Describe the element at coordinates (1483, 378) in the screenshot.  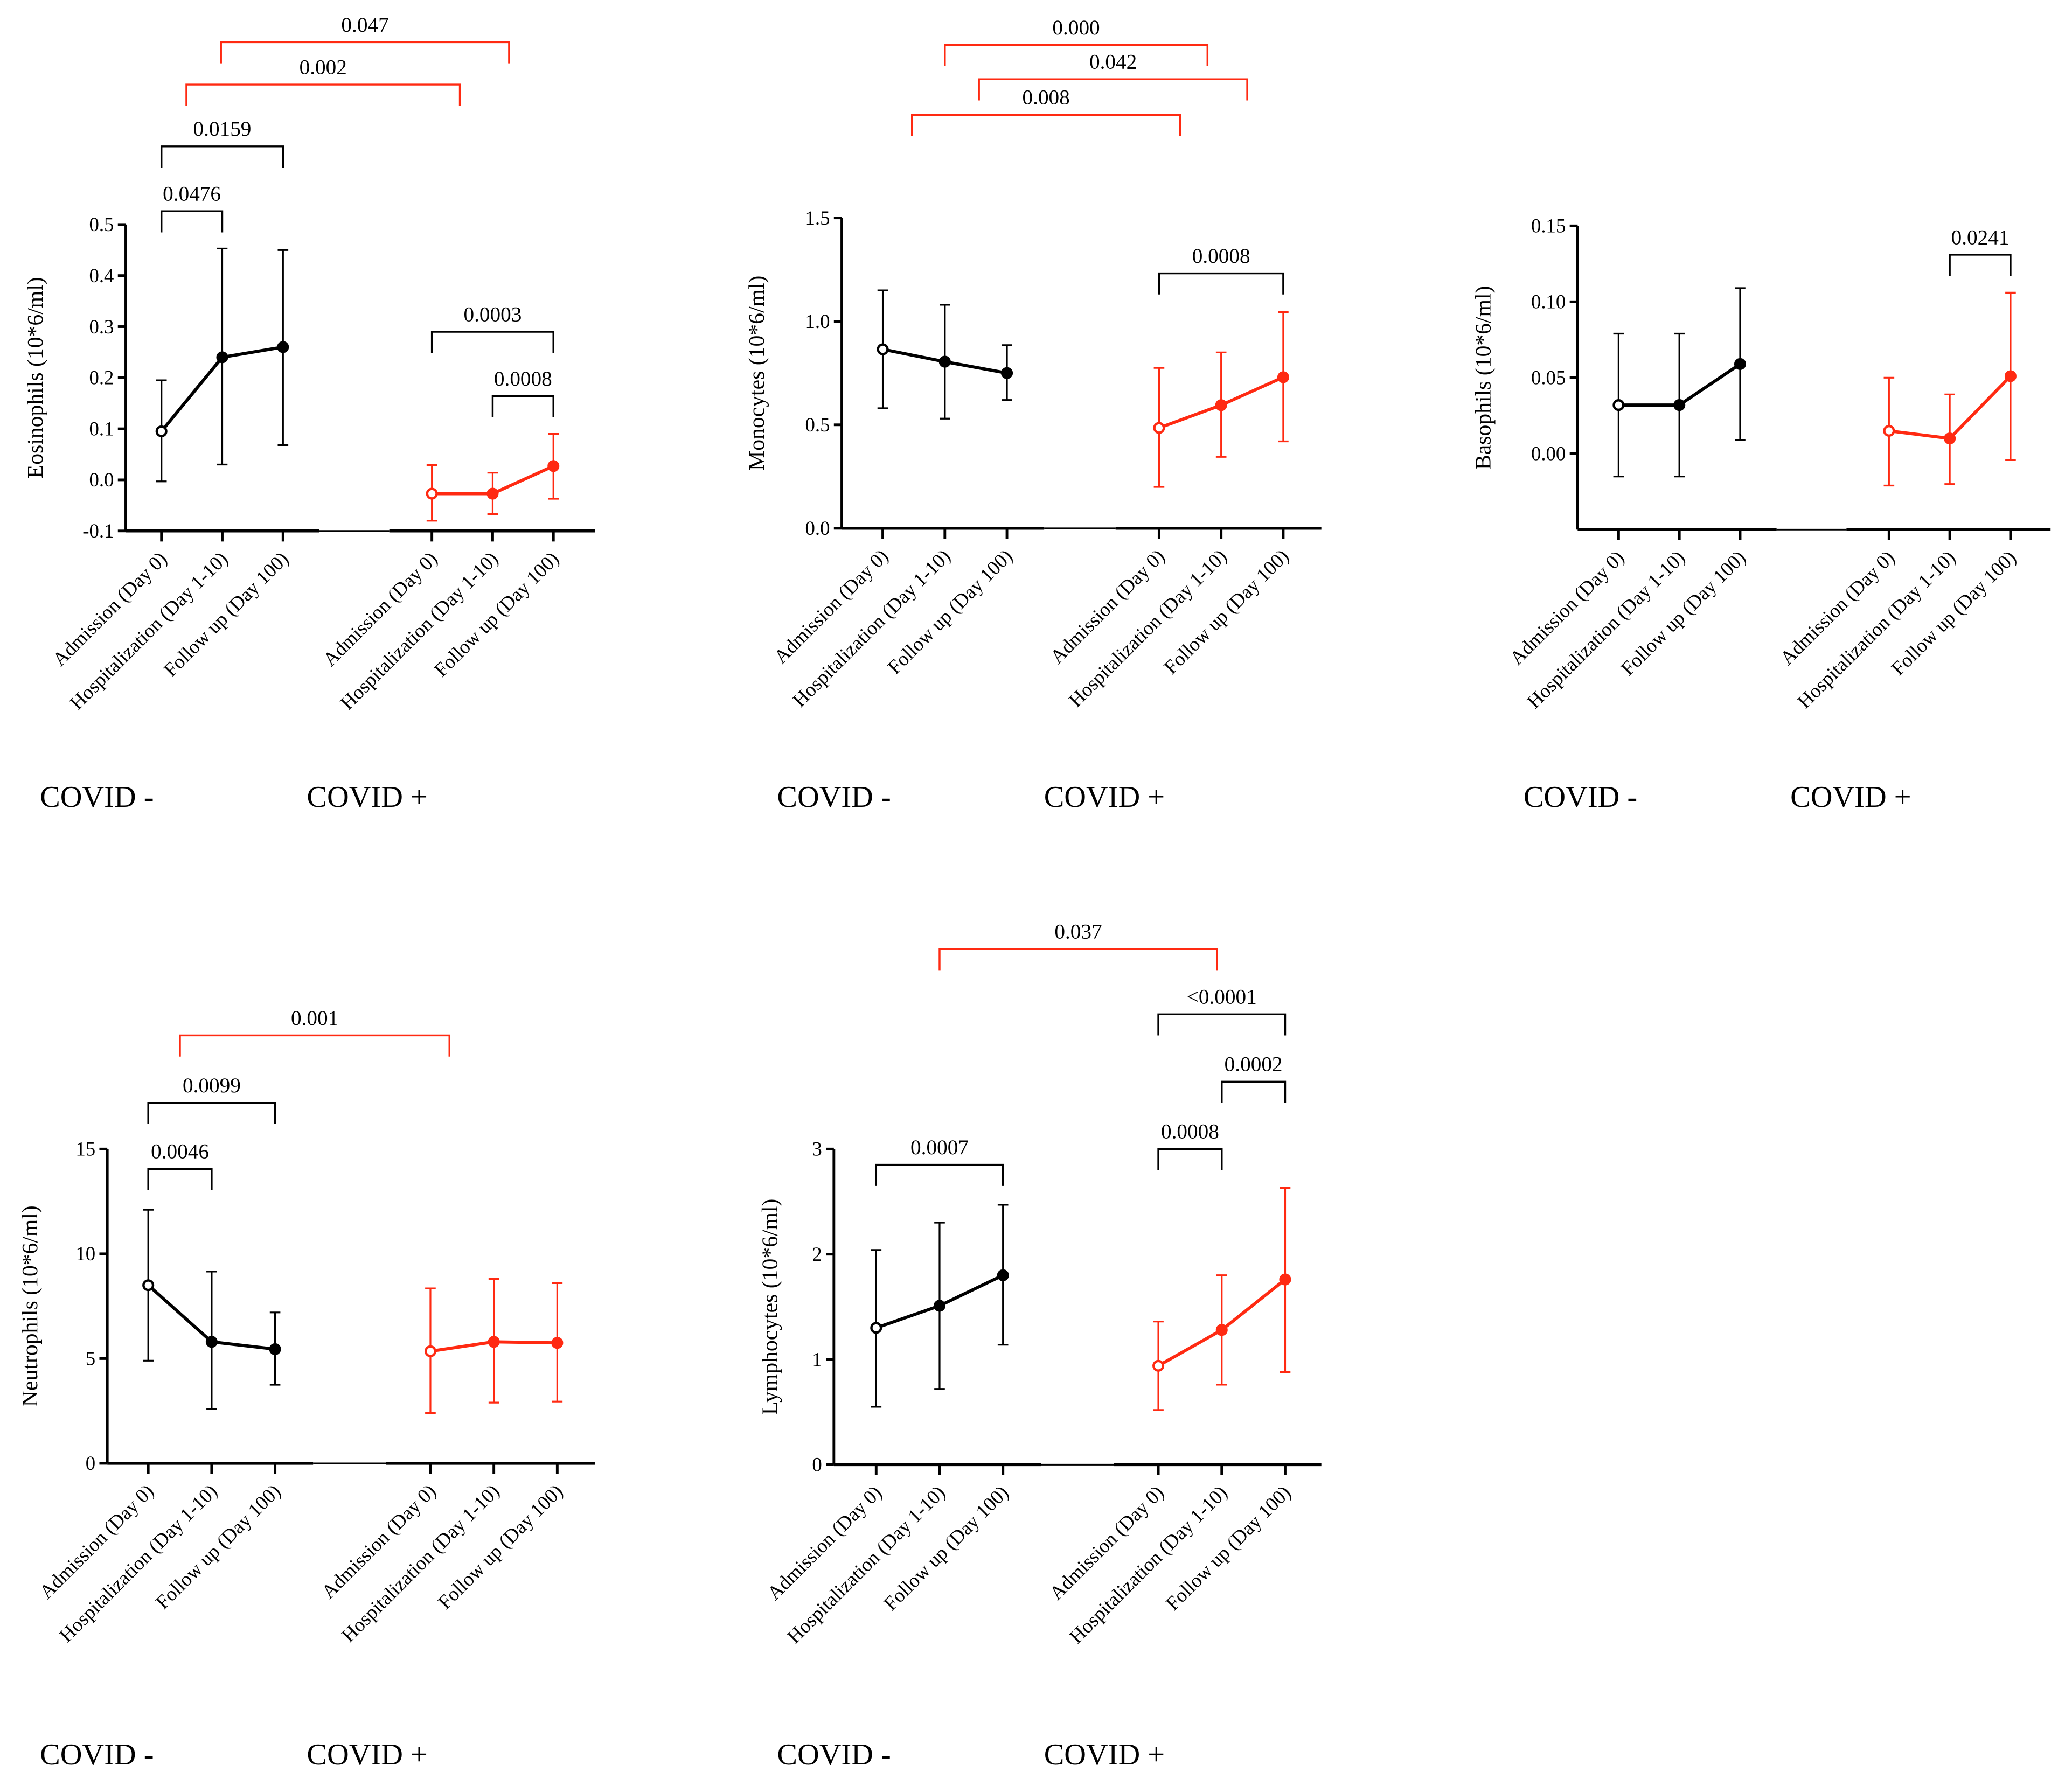
I see `y-axis-label: Basophils (10*6/ml)` at that location.